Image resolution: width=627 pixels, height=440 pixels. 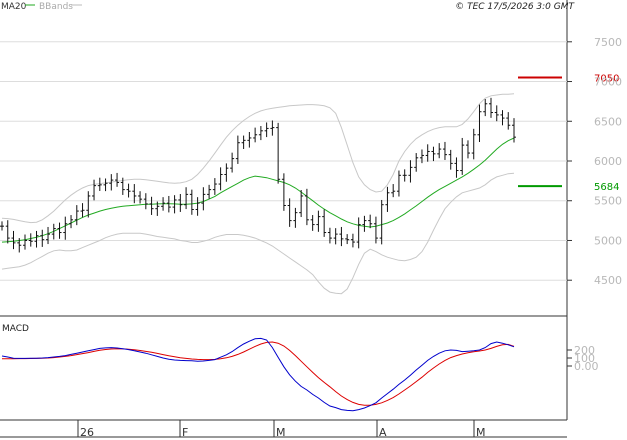 What do you see at coordinates (515, 7) in the screenshot?
I see `copyright-text: © TEC 17/5/2026 3:0 GMT` at bounding box center [515, 7].